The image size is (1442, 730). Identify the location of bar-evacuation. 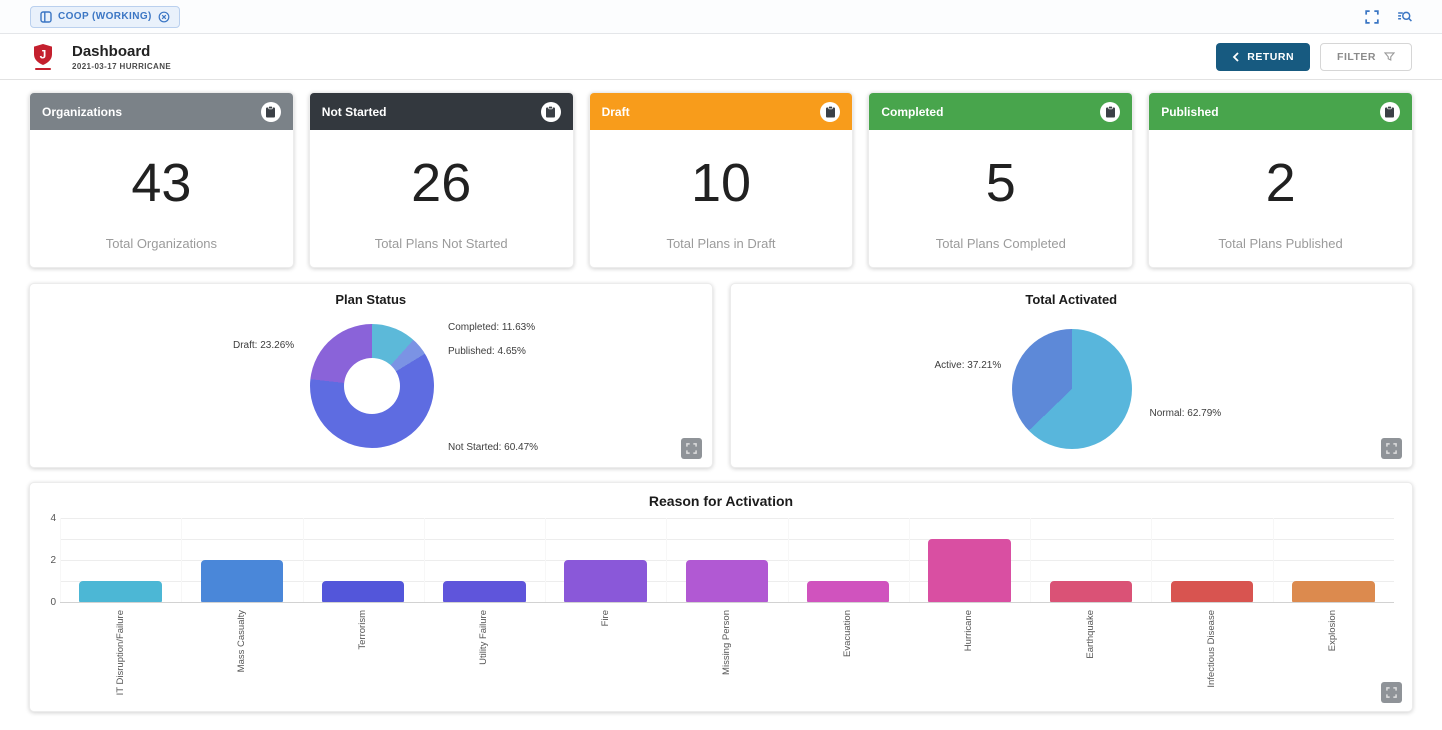
(848, 591).